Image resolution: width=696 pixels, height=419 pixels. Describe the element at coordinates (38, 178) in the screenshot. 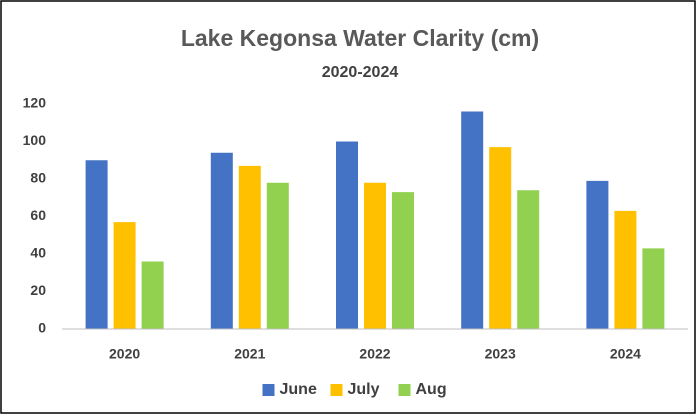

I see `y-tick-label: 80` at that location.